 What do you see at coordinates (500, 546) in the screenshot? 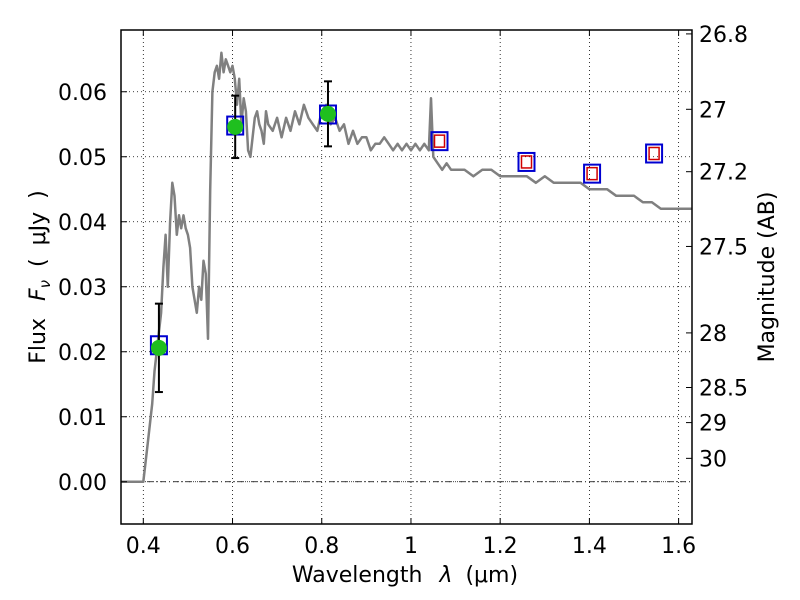
I see `x-tick-label: 1.2` at bounding box center [500, 546].